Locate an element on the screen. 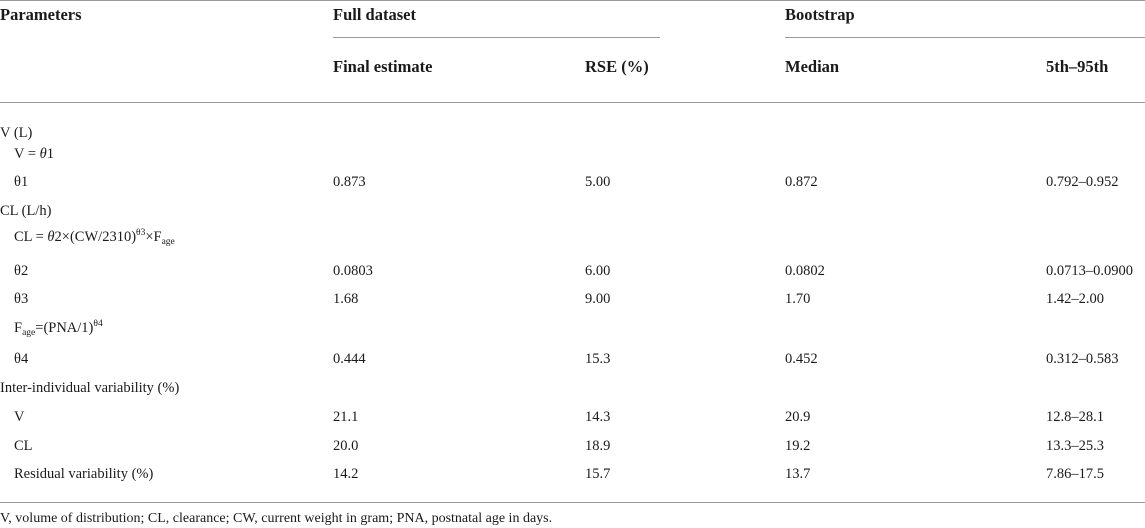 Image resolution: width=1145 pixels, height=528 pixels. residual-final: 14.2 is located at coordinates (346, 474).